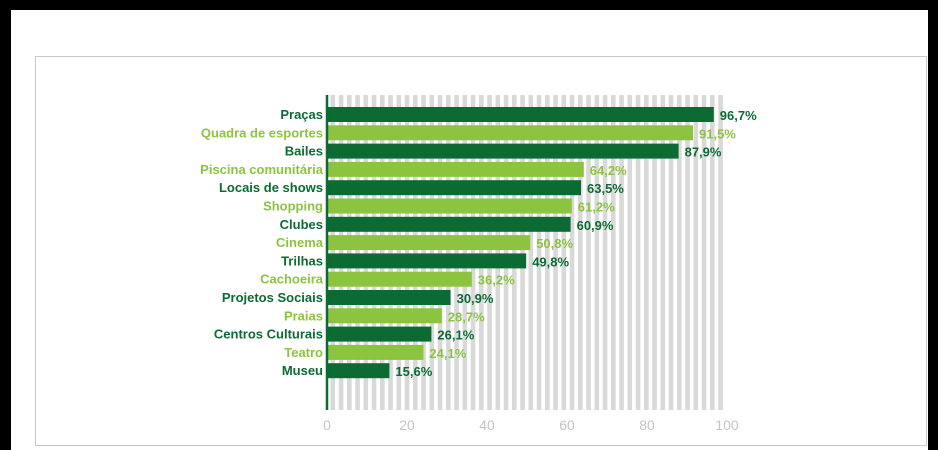  What do you see at coordinates (272, 297) in the screenshot?
I see `category-label: Projetos Sociais` at bounding box center [272, 297].